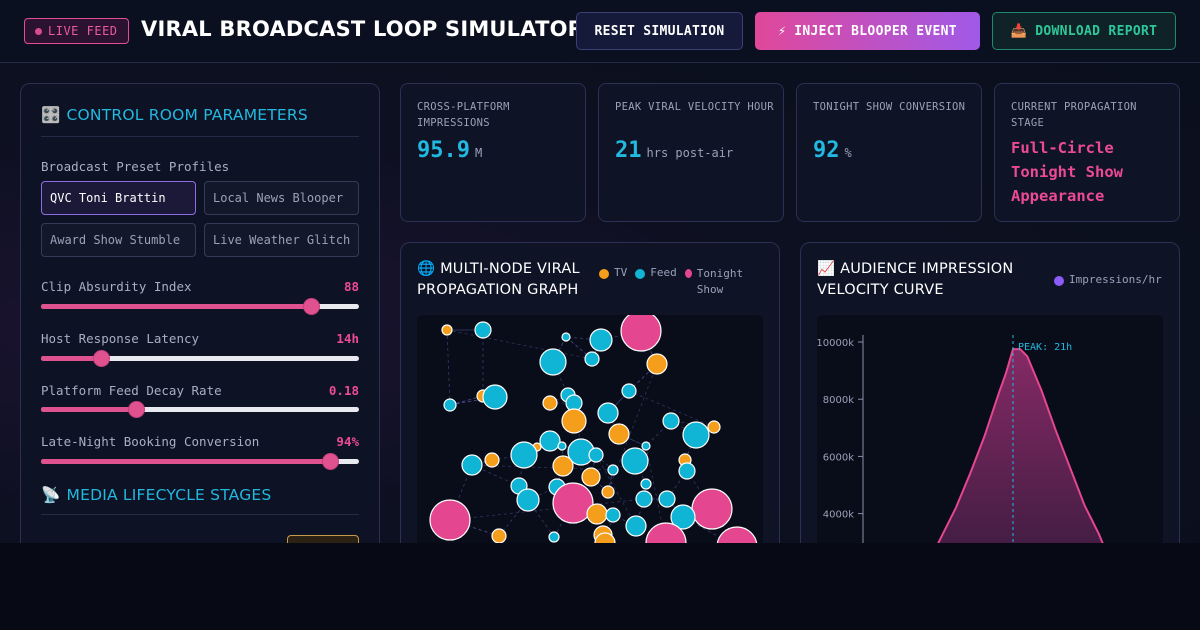 This screenshot has height=630, width=1200. What do you see at coordinates (493, 152) in the screenshot?
I see `metric-card-impressions: CROSS-PLATFORM IMPRESSIONS 95.9 M` at bounding box center [493, 152].